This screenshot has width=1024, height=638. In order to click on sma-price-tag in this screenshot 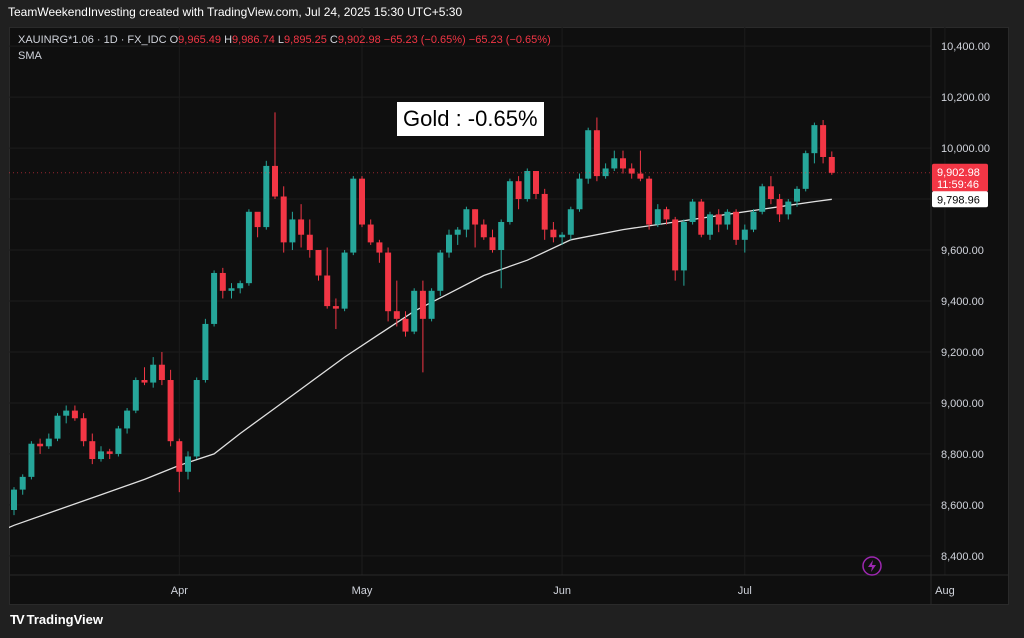, I will do `click(960, 199)`.